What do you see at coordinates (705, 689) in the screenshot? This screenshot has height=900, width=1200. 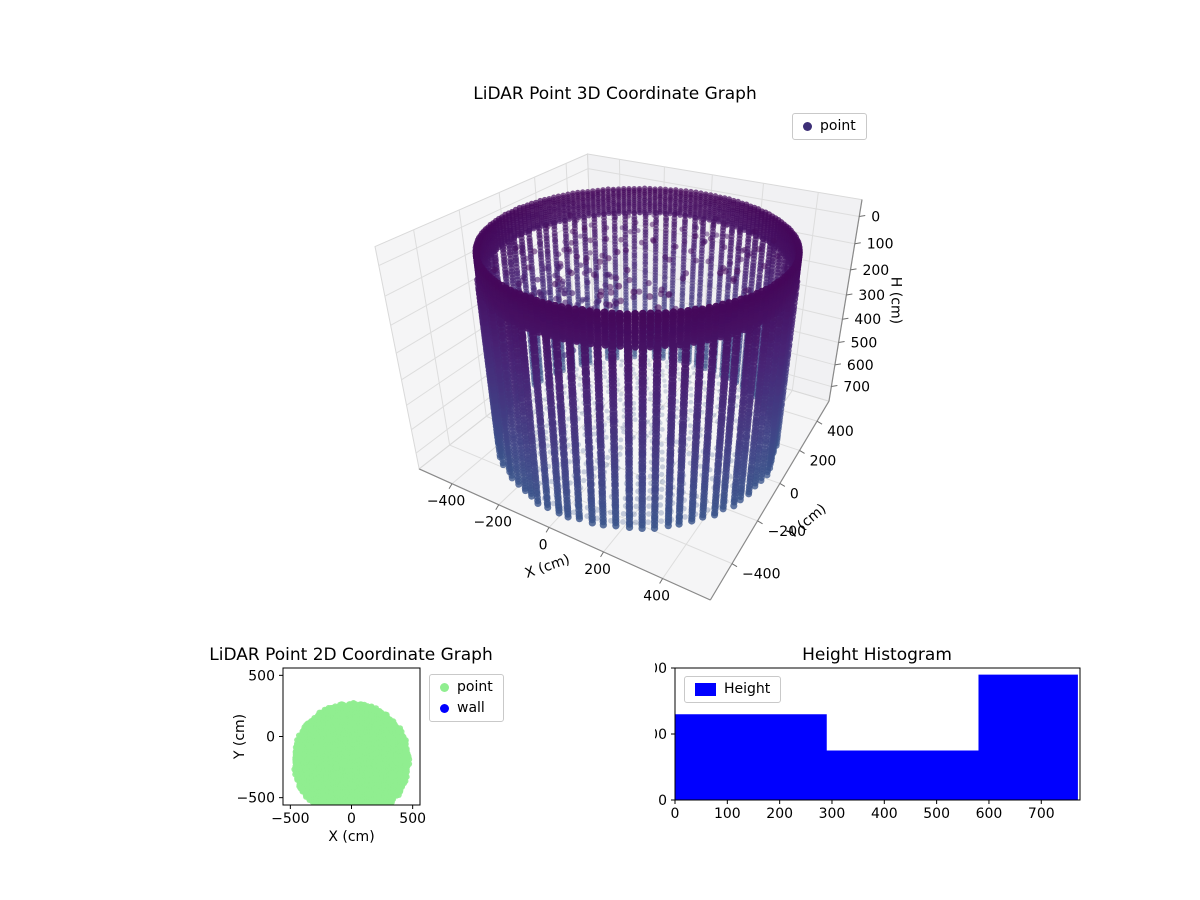 I see `height-swatch-icon` at bounding box center [705, 689].